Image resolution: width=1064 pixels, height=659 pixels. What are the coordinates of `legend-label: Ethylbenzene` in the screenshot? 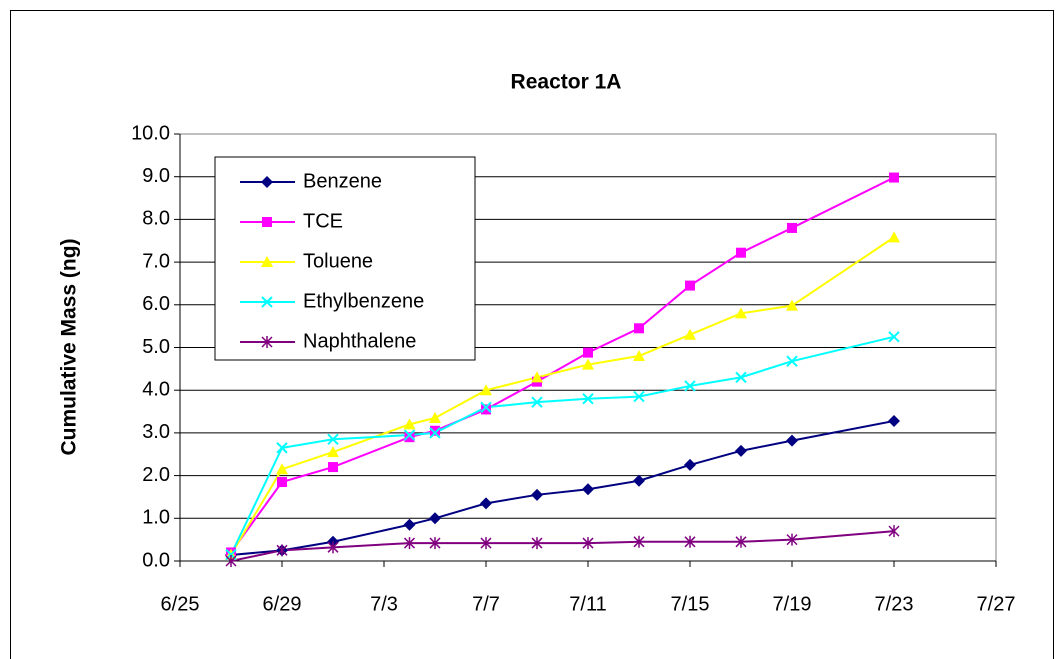 It's located at (363, 301).